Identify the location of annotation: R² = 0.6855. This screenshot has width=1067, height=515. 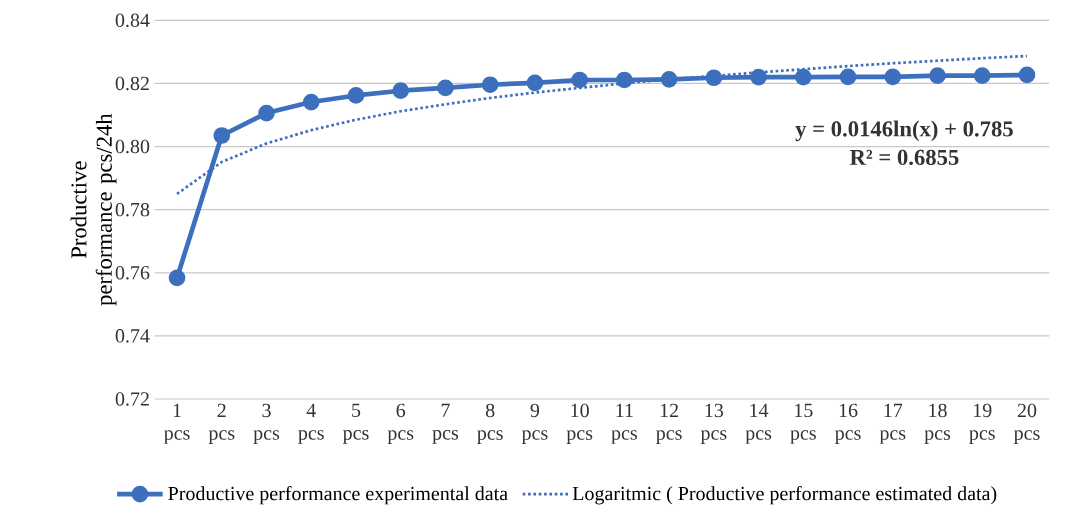
(904, 157).